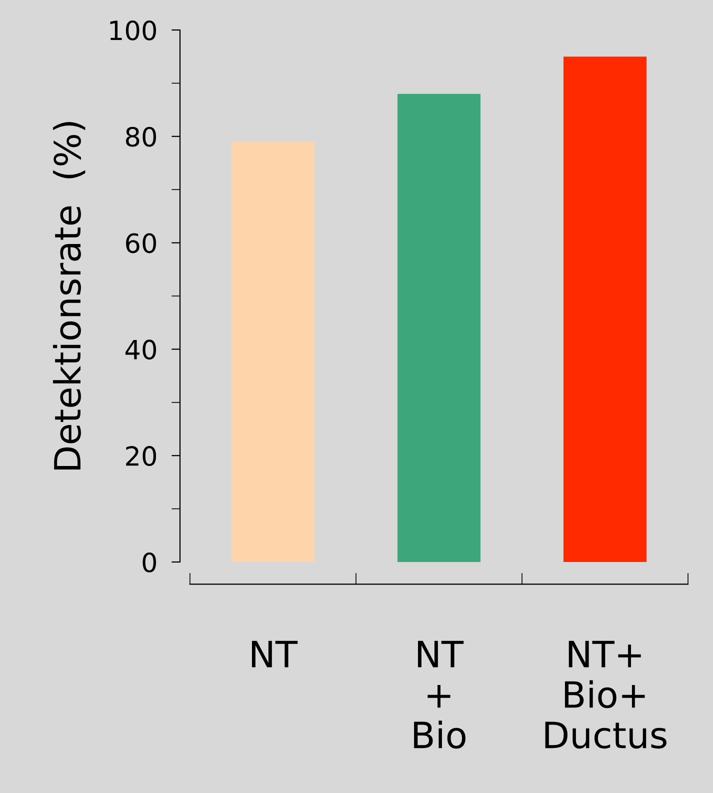  I want to click on x-tick-label: NT+ Bio+ Ductus, so click(605, 694).